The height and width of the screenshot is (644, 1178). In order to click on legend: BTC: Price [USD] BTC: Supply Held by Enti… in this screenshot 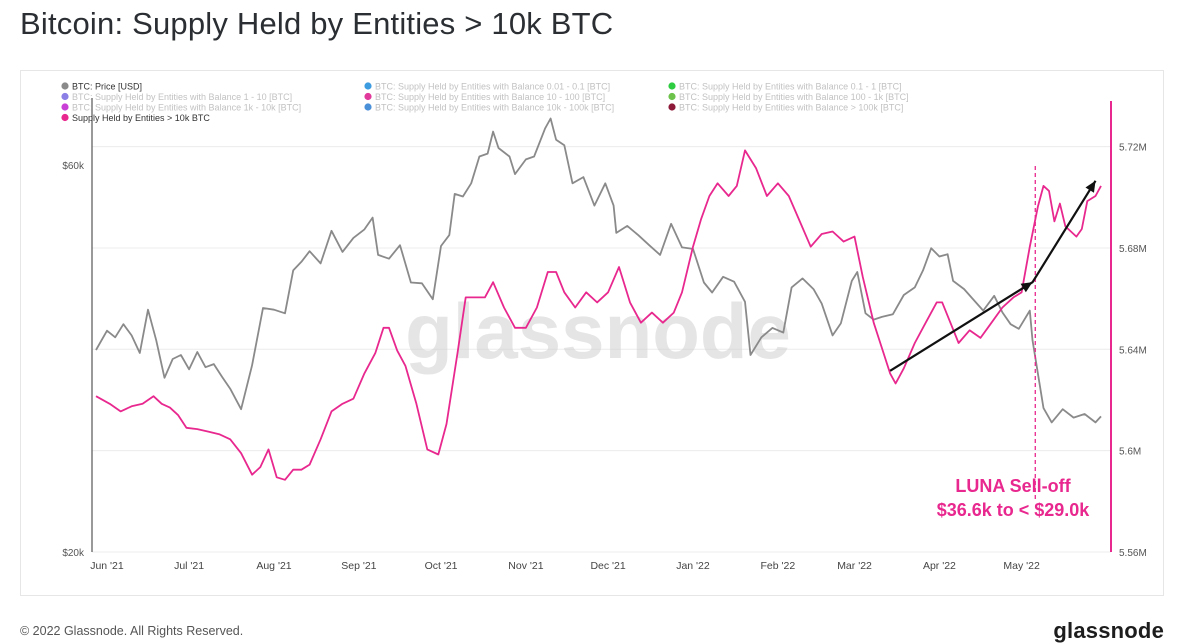, I will do `click(485, 102)`.